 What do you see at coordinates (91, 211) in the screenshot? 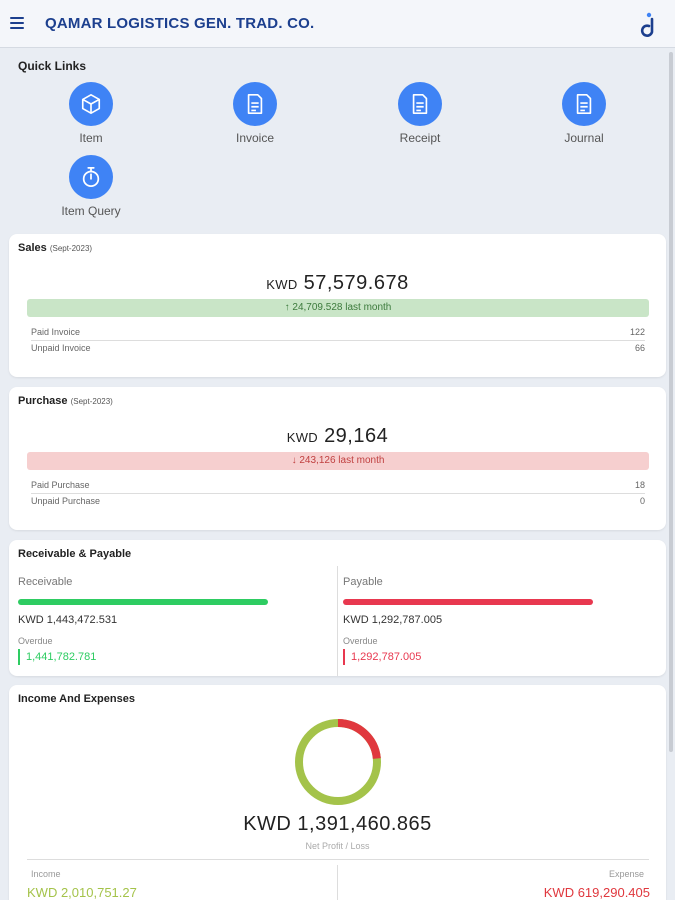
I see `quick-link-label: Item Query` at bounding box center [91, 211].